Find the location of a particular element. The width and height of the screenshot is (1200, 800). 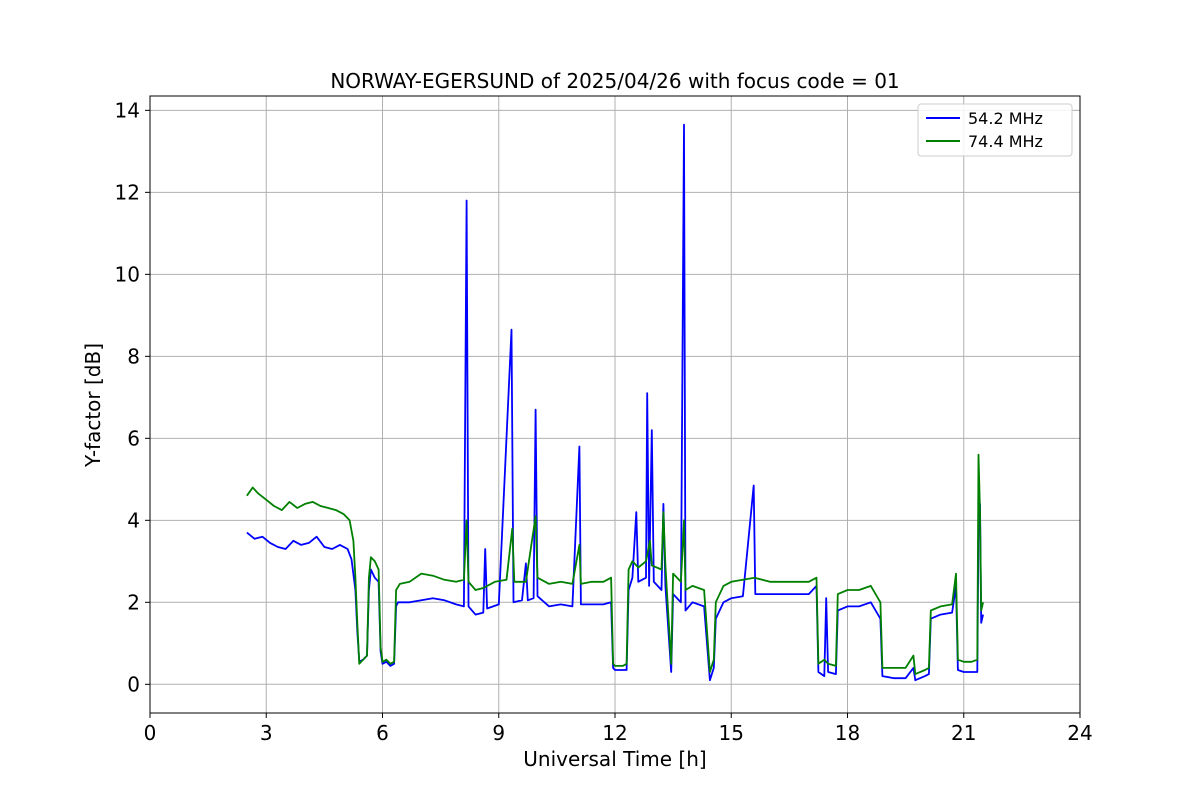

y-tick-label: 12 is located at coordinates (127, 192).